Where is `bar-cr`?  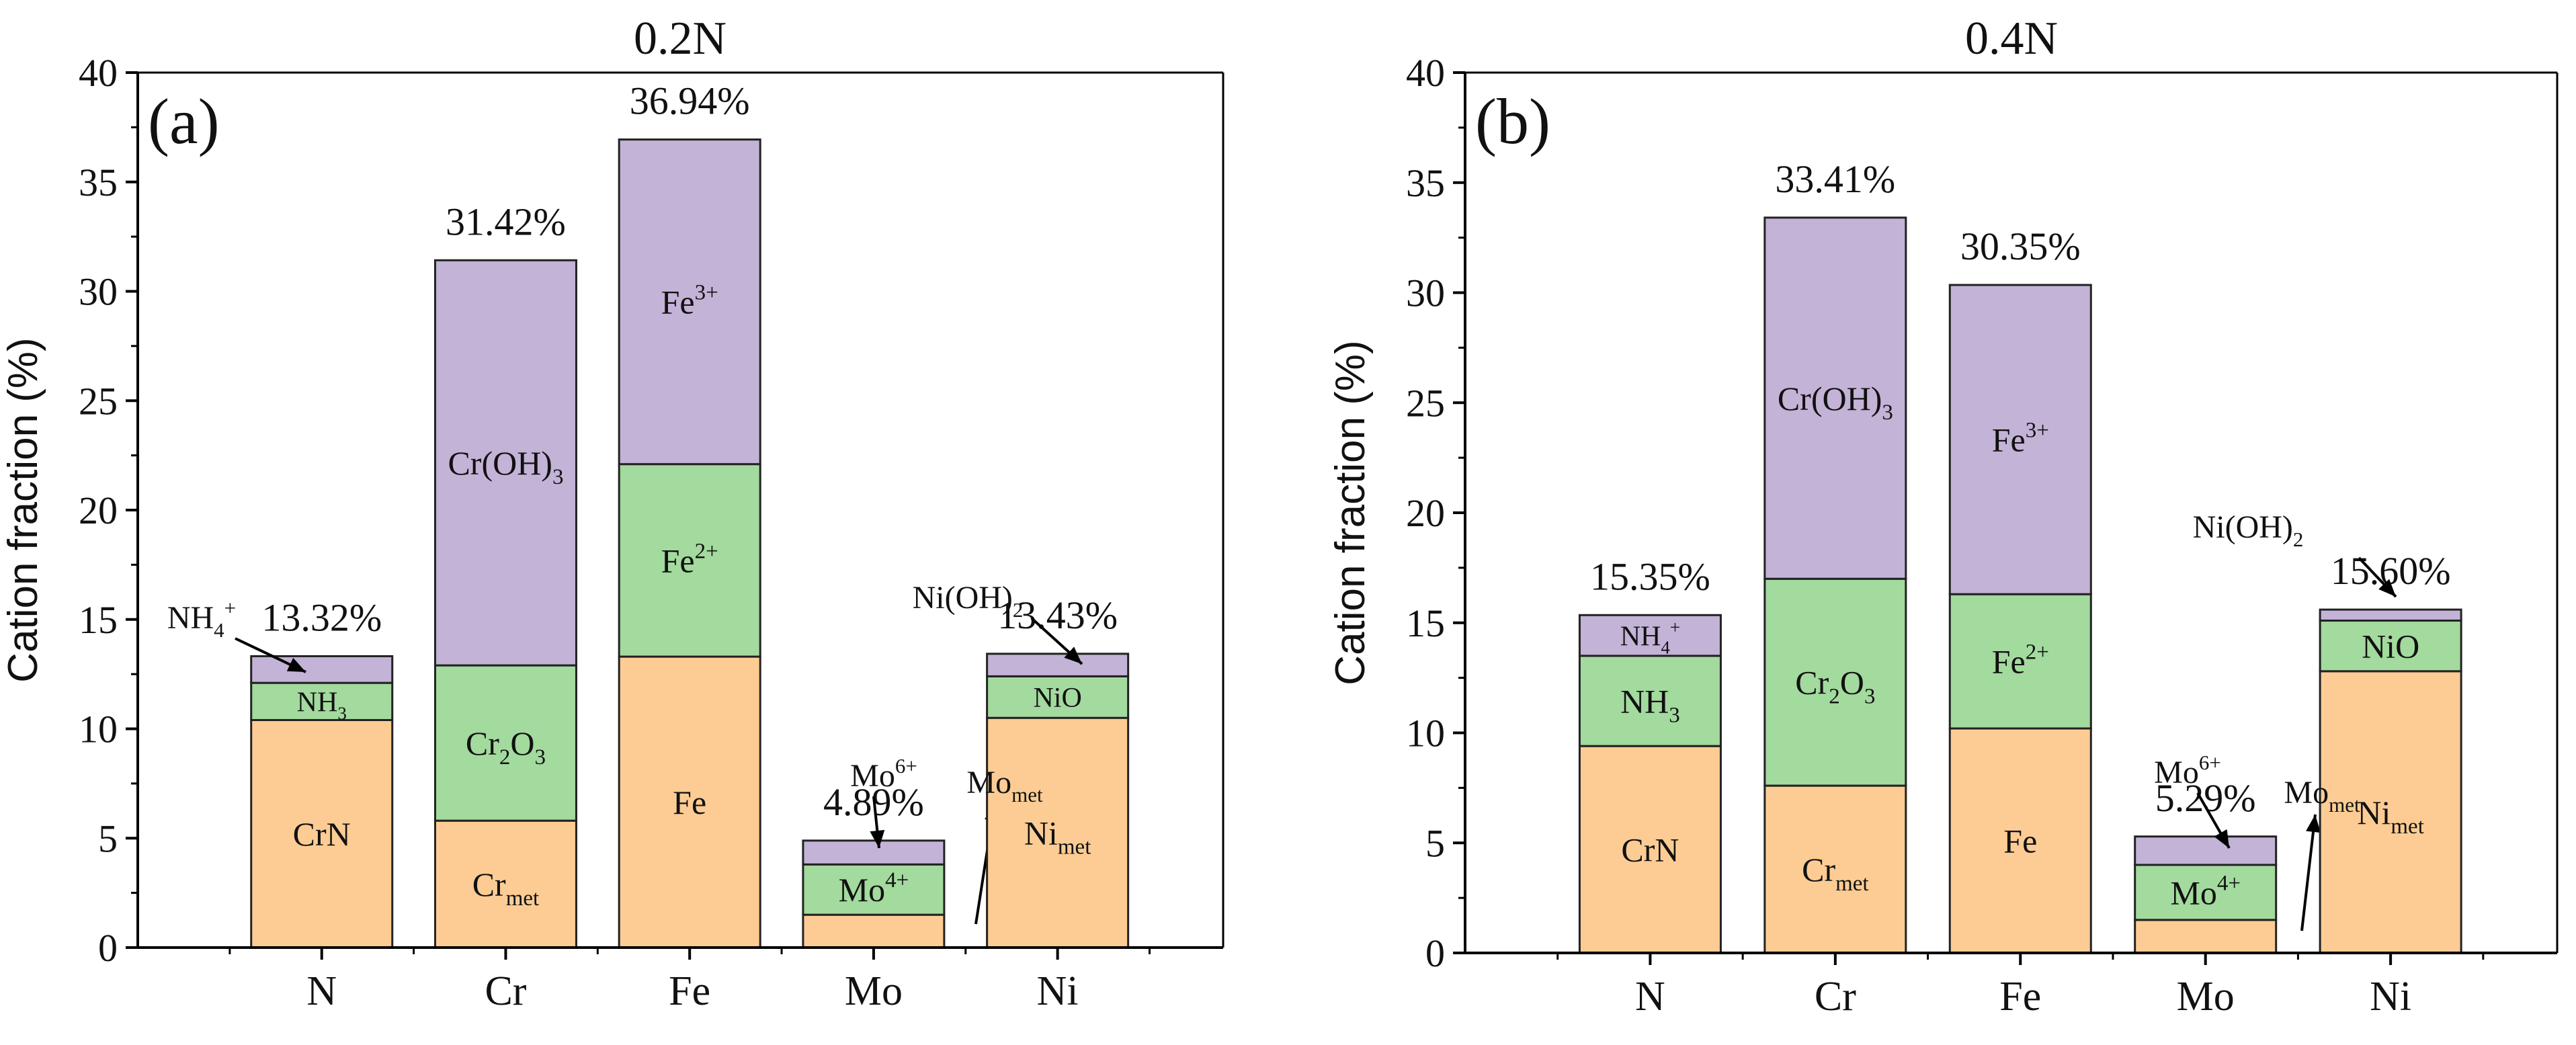 bar-cr is located at coordinates (505, 604).